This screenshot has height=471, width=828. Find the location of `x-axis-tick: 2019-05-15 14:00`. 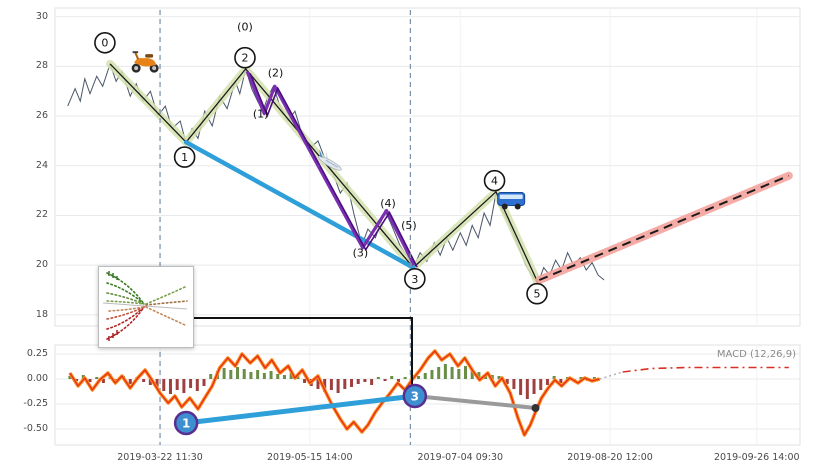

x-axis-tick: 2019-05-15 14:00 is located at coordinates (309, 457).